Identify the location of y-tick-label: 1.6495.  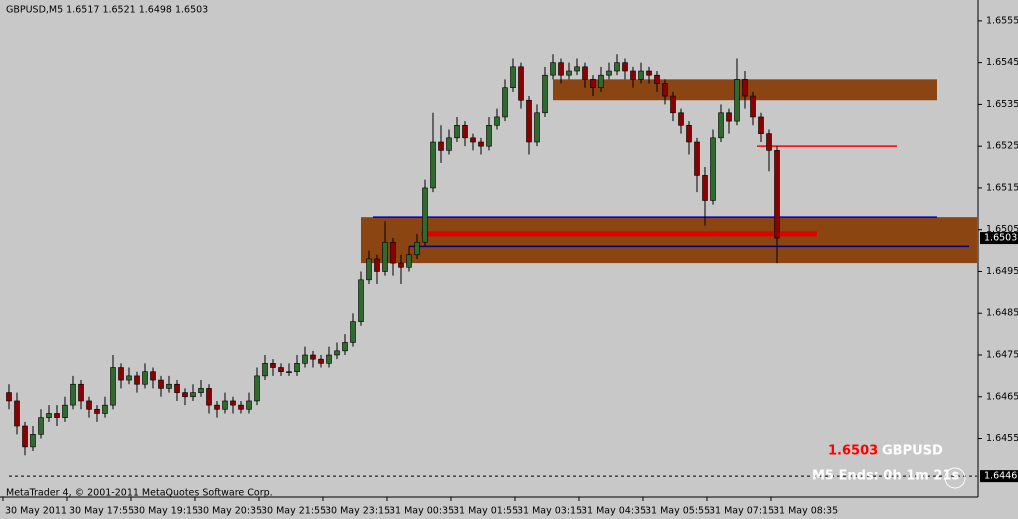
(1002, 271).